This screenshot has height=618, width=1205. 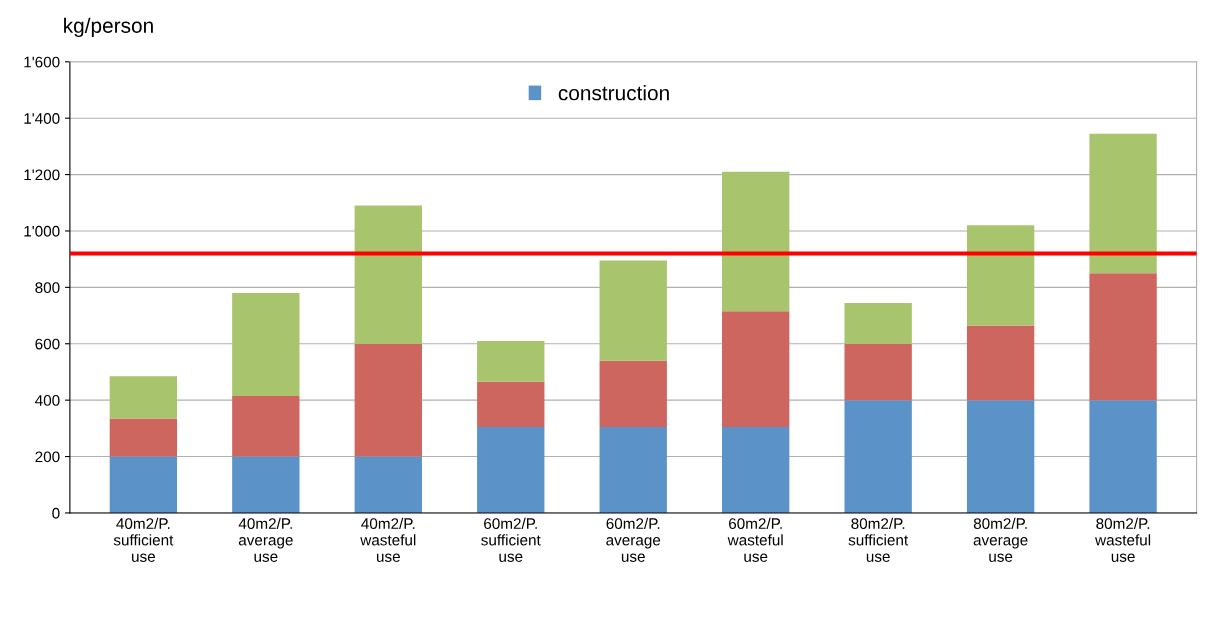 I want to click on legend-label: construction, so click(x=613, y=93).